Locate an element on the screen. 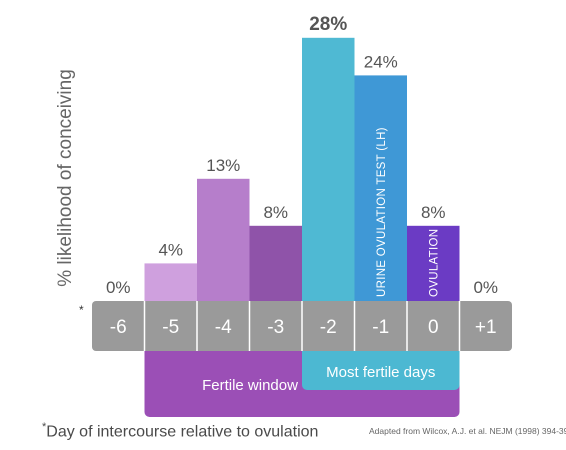  bar--4 is located at coordinates (223, 239).